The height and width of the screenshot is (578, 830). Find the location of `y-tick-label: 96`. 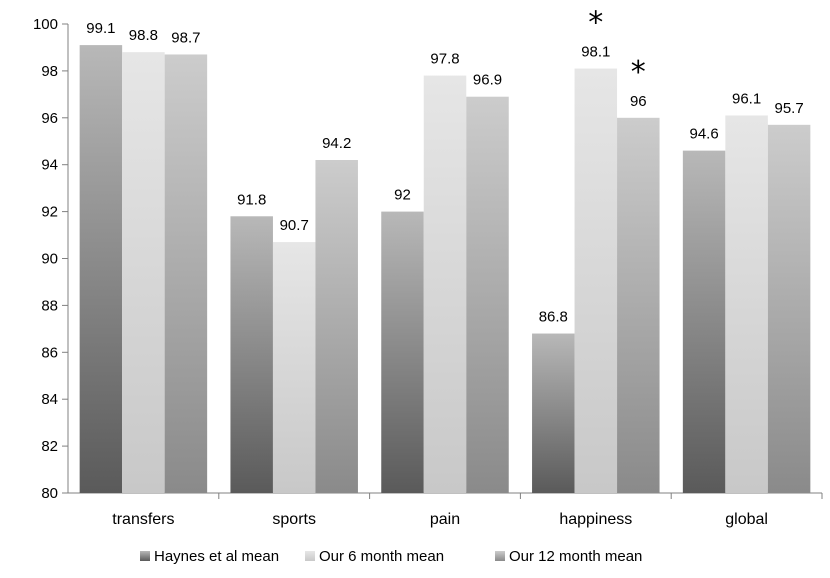

y-tick-label: 96 is located at coordinates (49, 118).